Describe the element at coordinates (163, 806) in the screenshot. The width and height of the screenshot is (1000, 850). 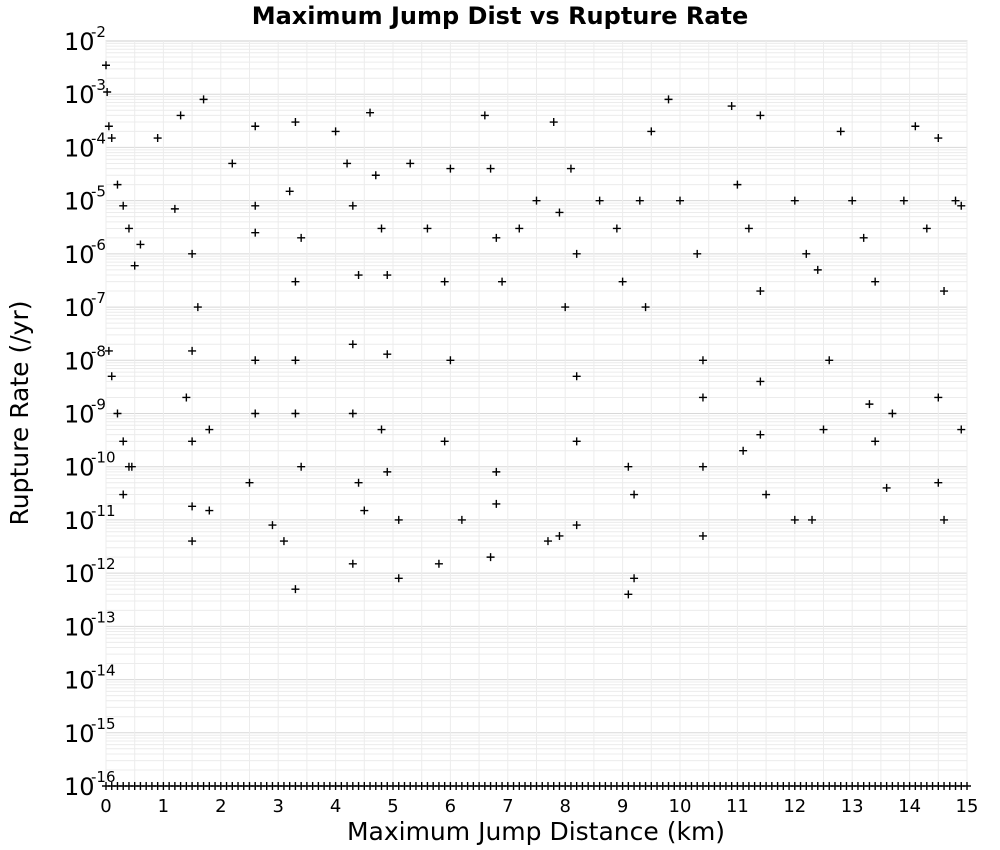
I see `x-tick-label: 1` at that location.